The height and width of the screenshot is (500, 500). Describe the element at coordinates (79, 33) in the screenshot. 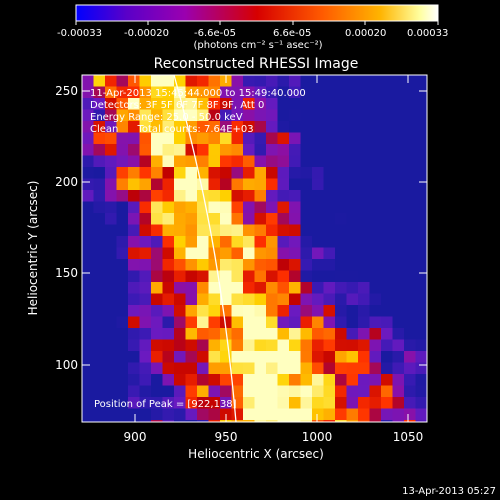

I see `colorbar-tick-1: -0.00033` at that location.